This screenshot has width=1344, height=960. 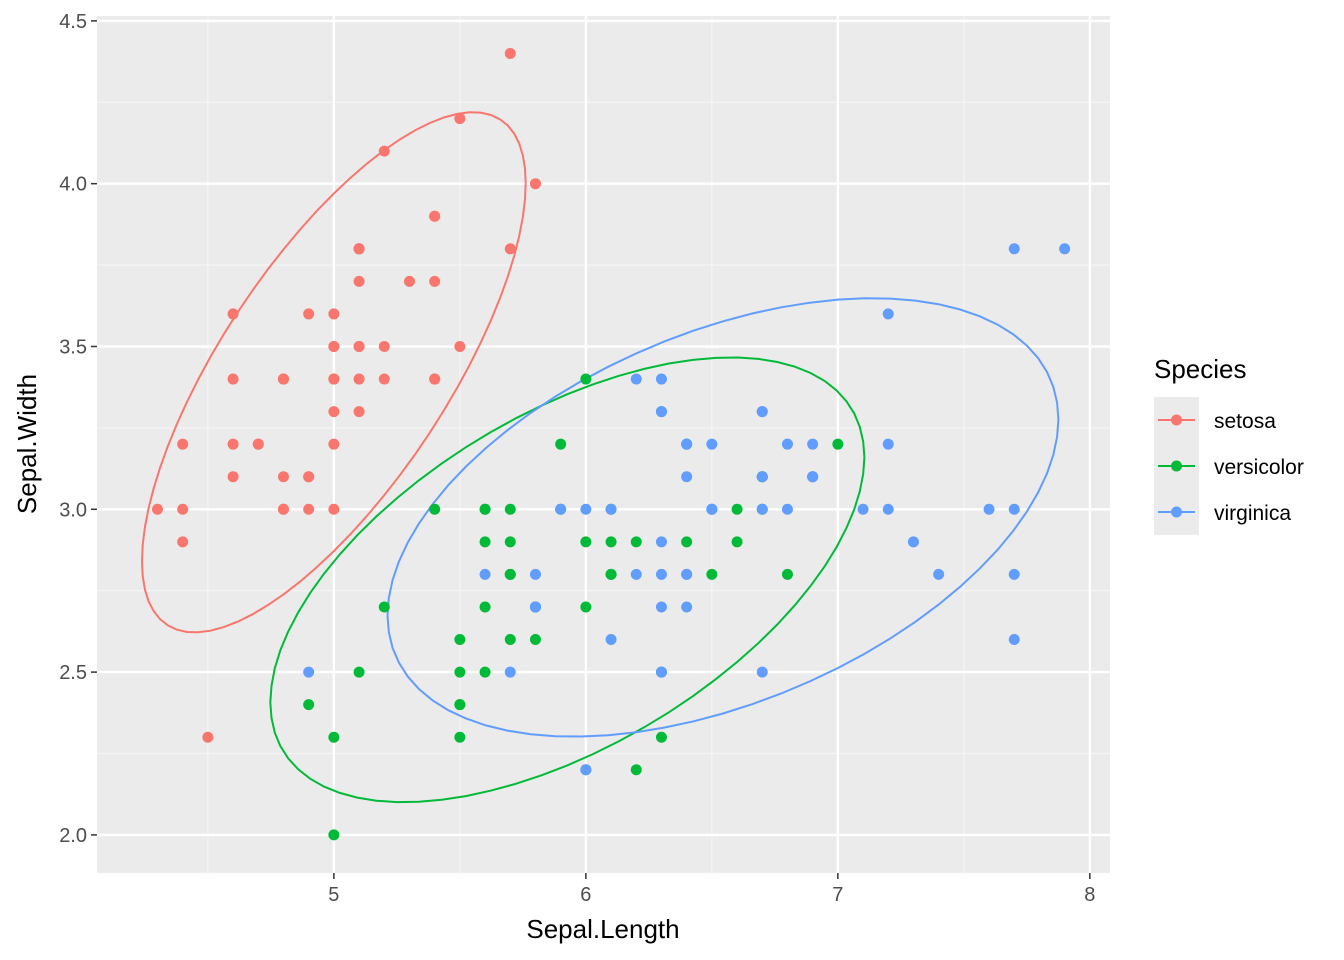 I want to click on x-tick-label: 8, so click(x=1089, y=895).